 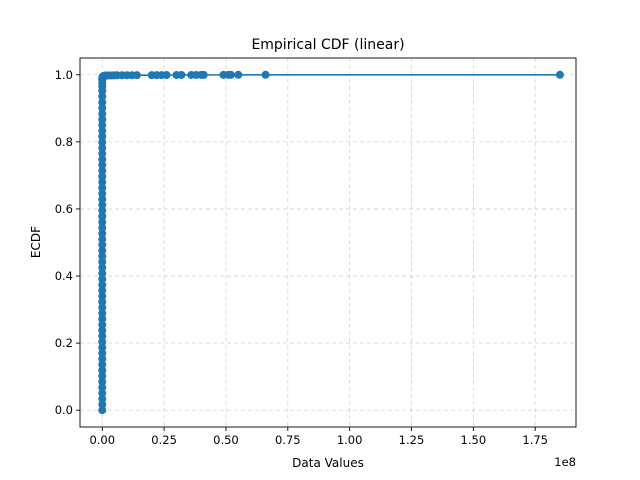 I want to click on x-tick-label: 1.25, so click(x=412, y=440).